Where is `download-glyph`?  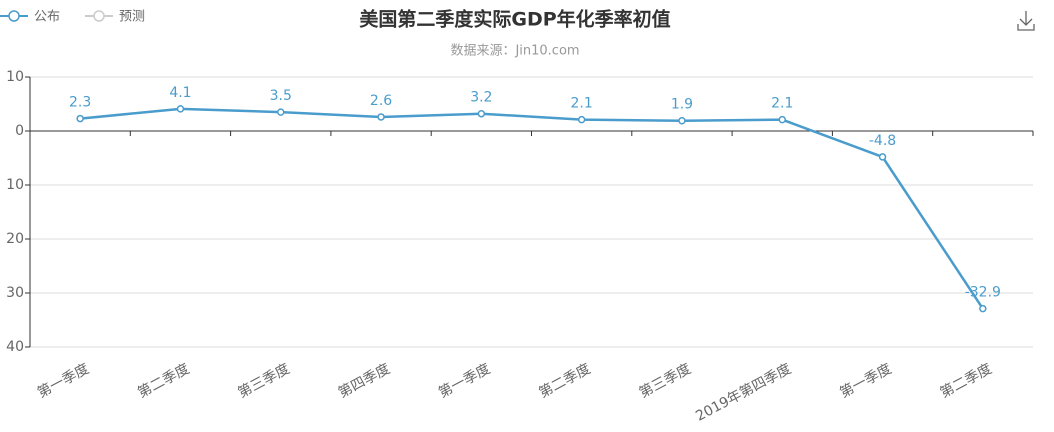 download-glyph is located at coordinates (1026, 21).